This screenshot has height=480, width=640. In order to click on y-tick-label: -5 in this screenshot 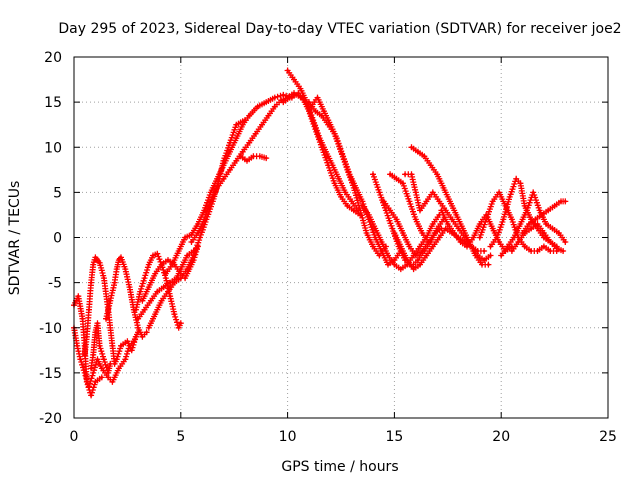, I will do `click(55, 284)`.